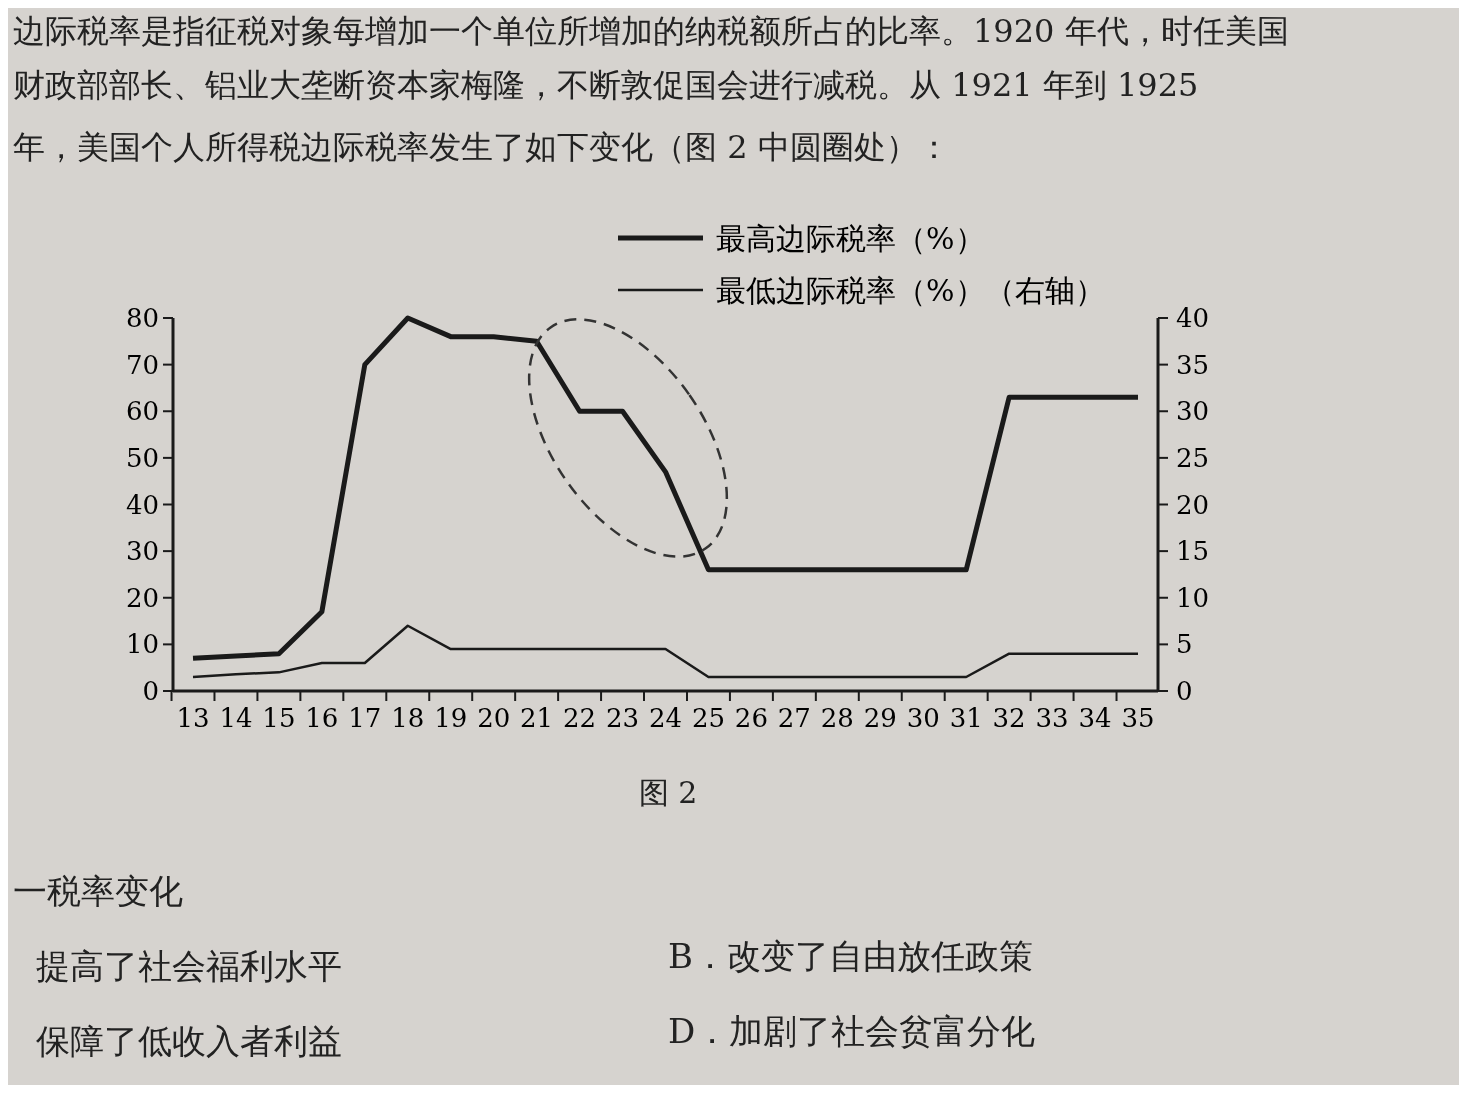  What do you see at coordinates (189, 1041) in the screenshot?
I see `text: 保障了低收入者利益` at bounding box center [189, 1041].